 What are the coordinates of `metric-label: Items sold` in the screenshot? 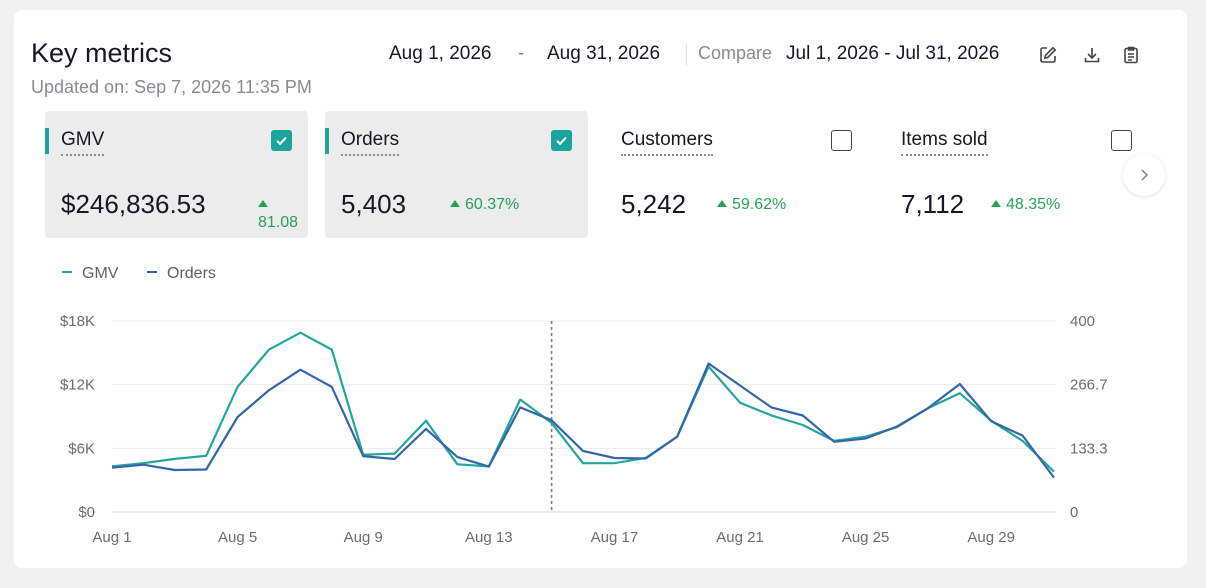 It's located at (944, 142).